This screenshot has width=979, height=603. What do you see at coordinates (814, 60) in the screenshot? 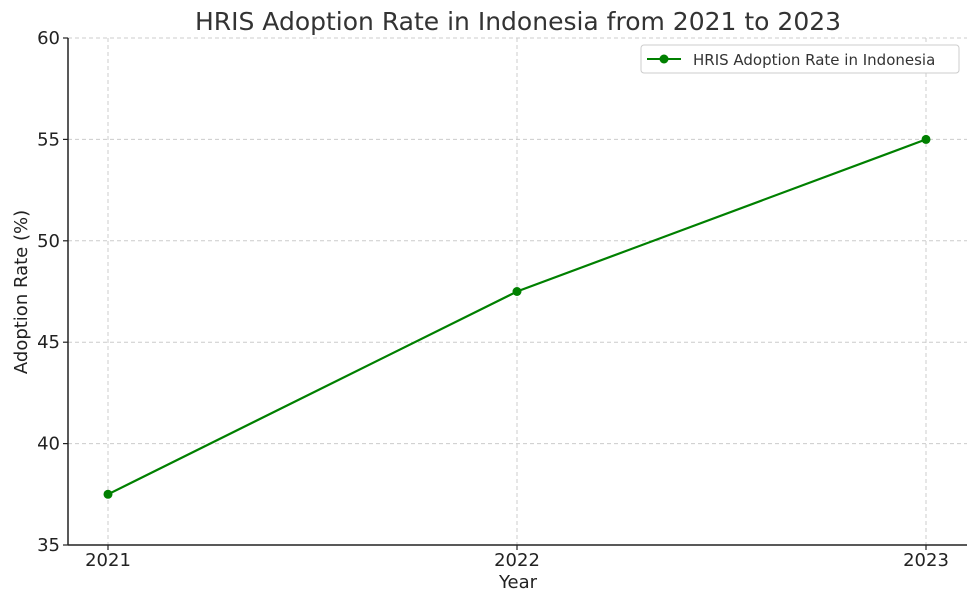
I see `legend-label: HRIS Adoption Rate in Indonesia` at bounding box center [814, 60].